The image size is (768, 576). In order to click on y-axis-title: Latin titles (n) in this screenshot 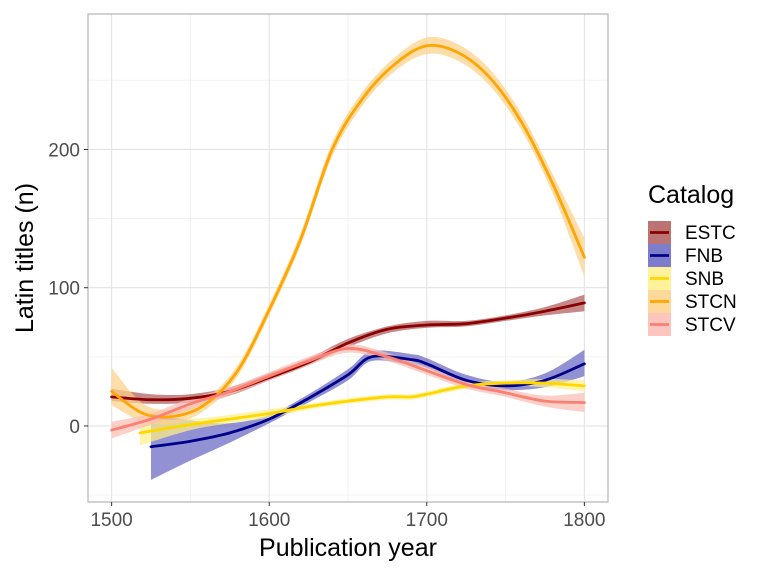, I will do `click(25, 258)`.